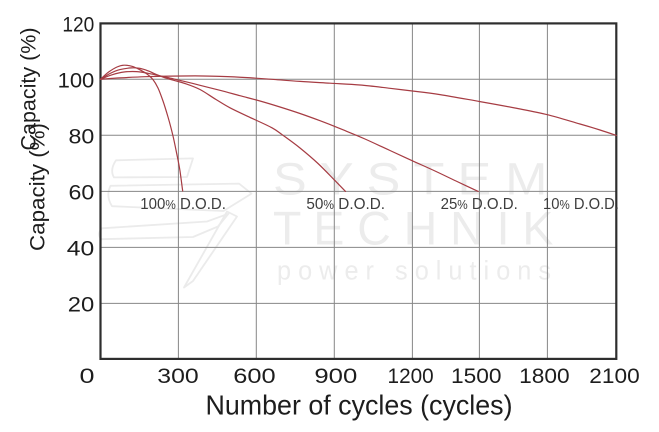 This screenshot has height=432, width=659. What do you see at coordinates (410, 178) in the screenshot?
I see `svg-text: S Y S T E M` at bounding box center [410, 178].